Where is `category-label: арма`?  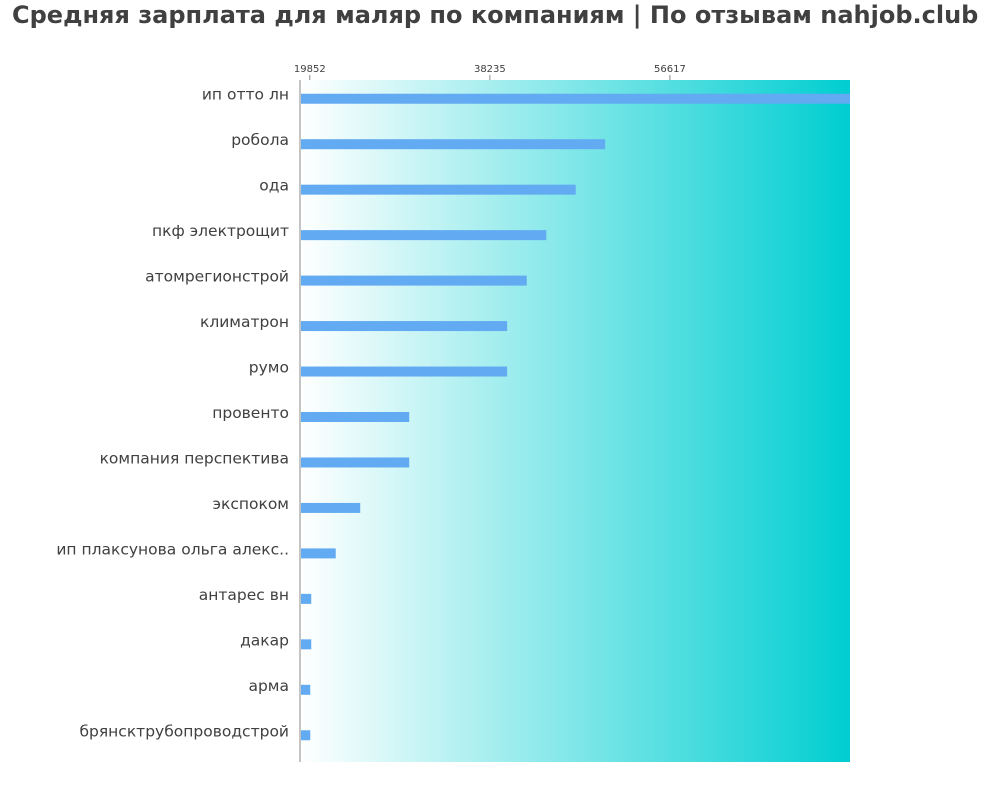
category-label: арма is located at coordinates (268, 686).